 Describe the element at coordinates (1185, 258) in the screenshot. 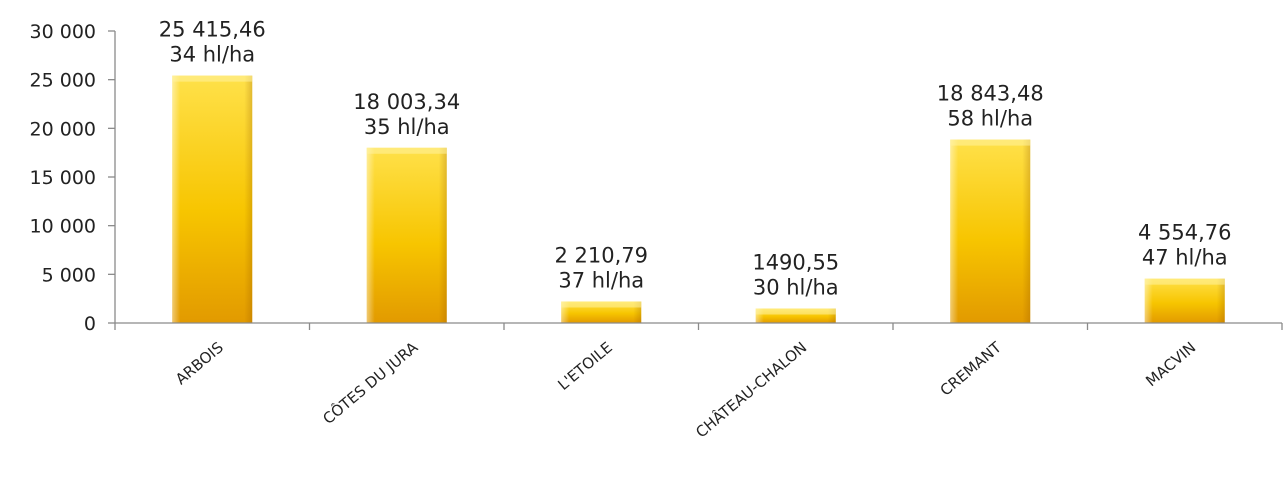

I see `data-label-line: 47 hl/ha` at that location.